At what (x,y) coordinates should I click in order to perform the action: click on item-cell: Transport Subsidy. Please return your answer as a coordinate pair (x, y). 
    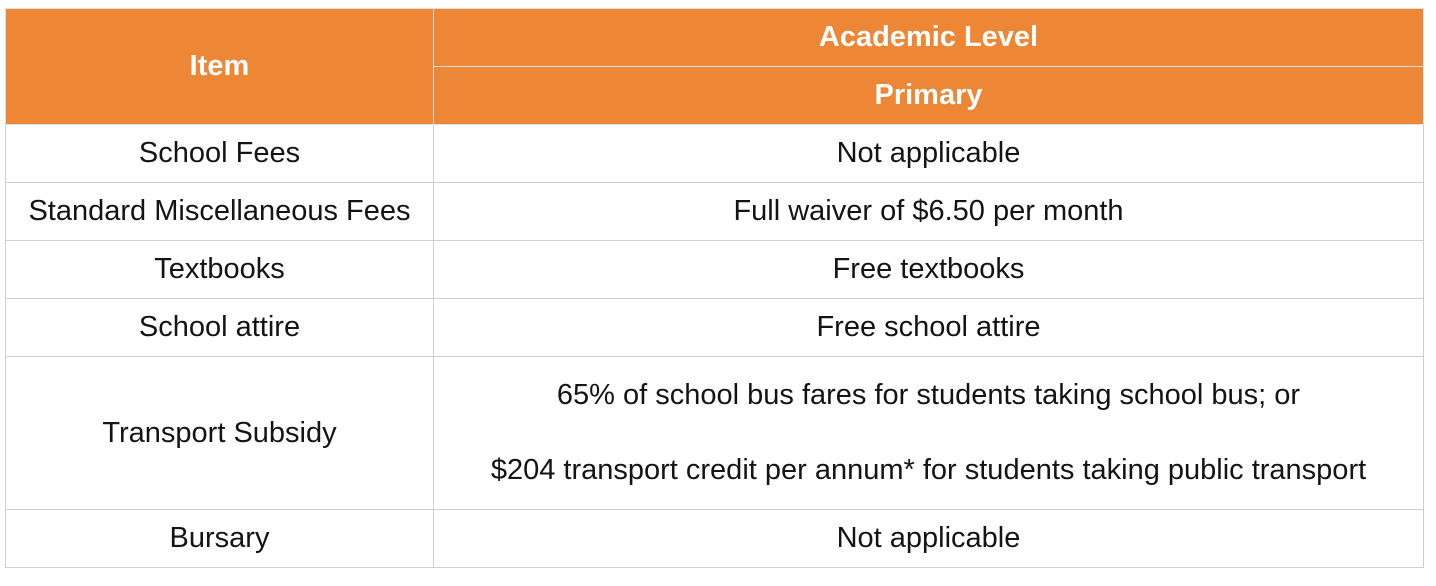
    Looking at the image, I should click on (219, 433).